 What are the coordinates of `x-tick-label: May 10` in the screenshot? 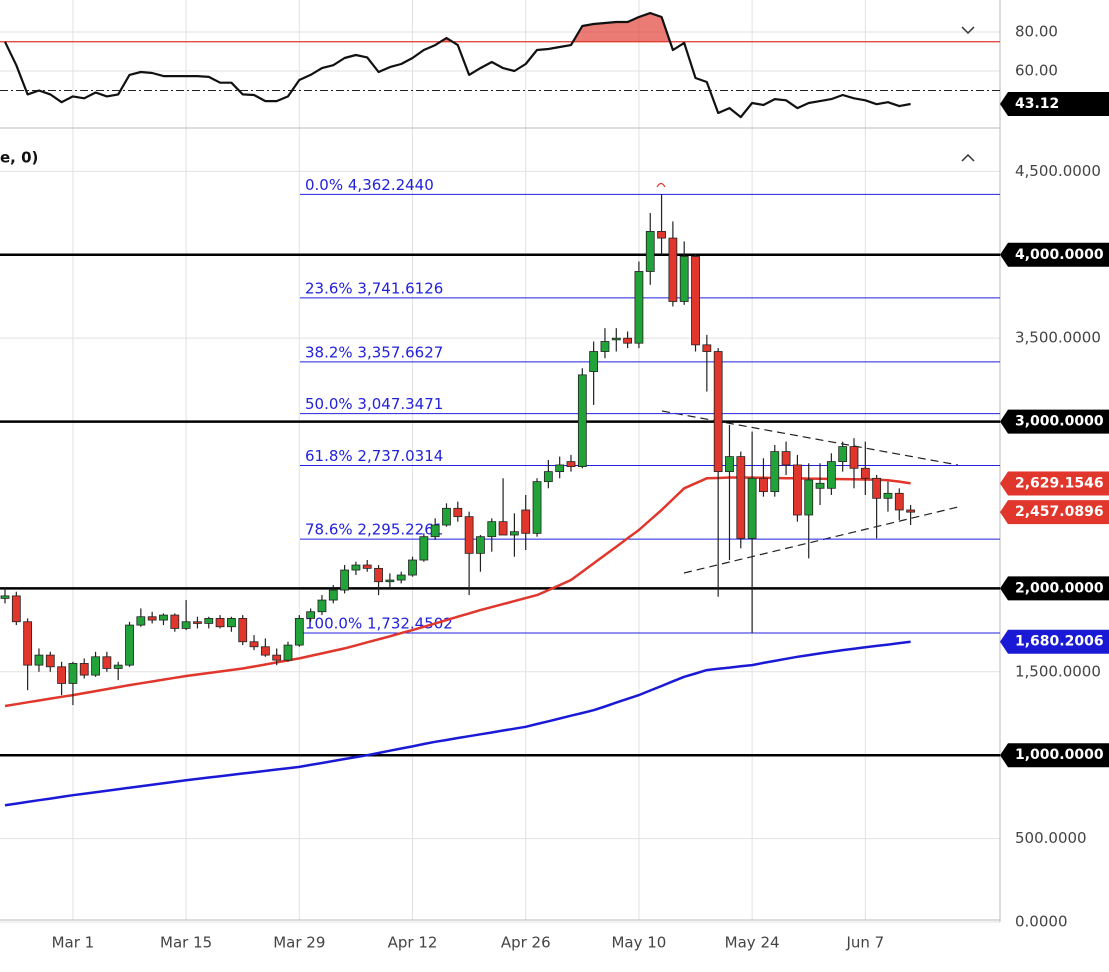 It's located at (638, 943).